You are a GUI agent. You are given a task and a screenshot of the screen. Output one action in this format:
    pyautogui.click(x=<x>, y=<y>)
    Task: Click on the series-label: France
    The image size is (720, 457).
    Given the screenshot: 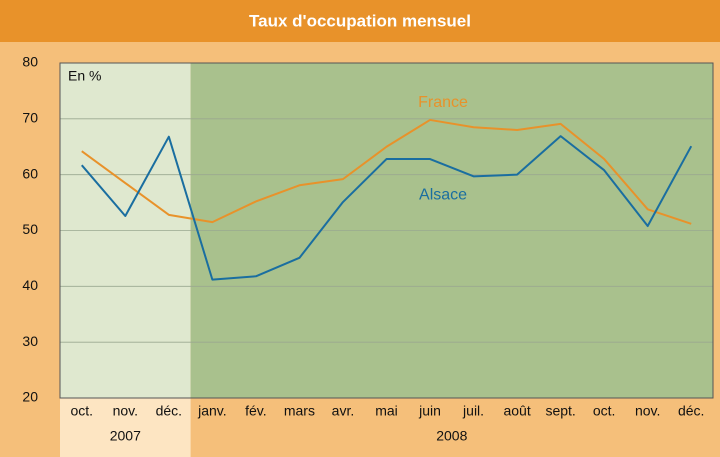 What is the action you would take?
    pyautogui.click(x=443, y=102)
    